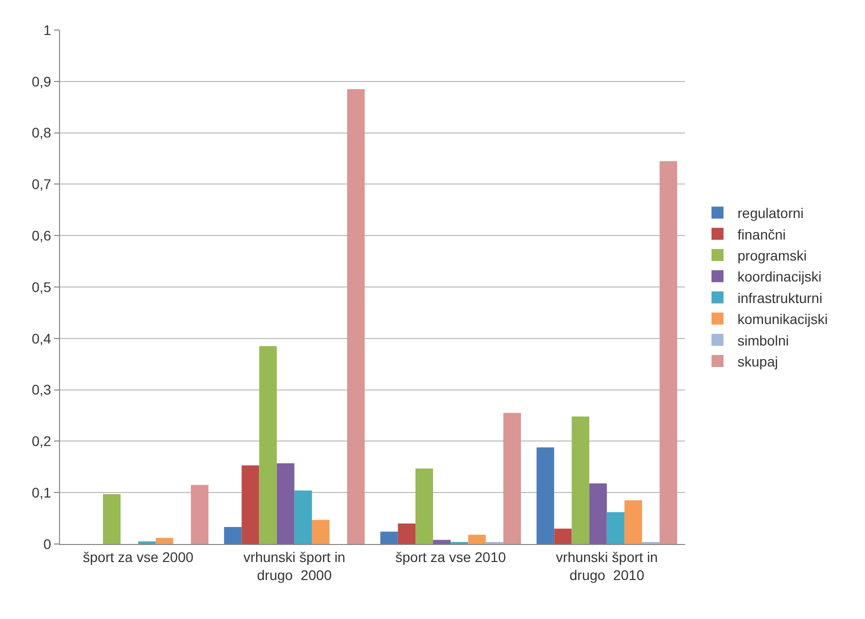  Describe the element at coordinates (42, 338) in the screenshot. I see `y-tick-label: 0,4` at that location.